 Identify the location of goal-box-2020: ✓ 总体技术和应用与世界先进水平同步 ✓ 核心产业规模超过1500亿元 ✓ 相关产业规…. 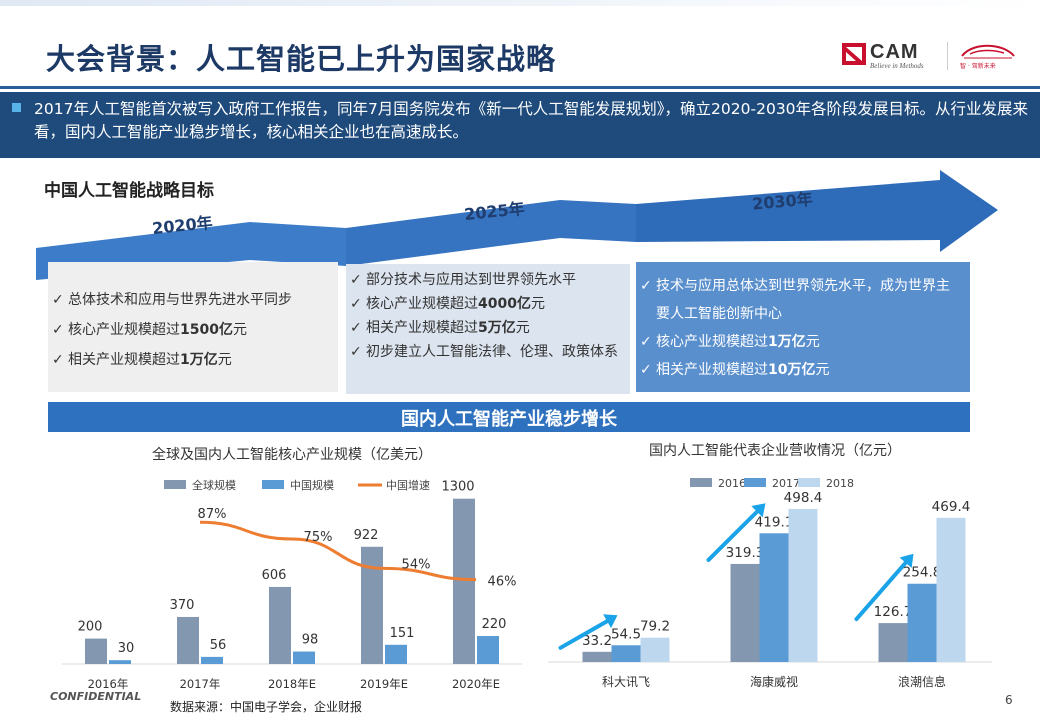
(193, 327).